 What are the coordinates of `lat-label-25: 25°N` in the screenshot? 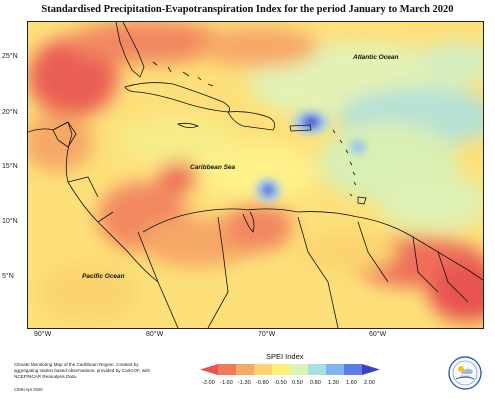 It's located at (10, 56).